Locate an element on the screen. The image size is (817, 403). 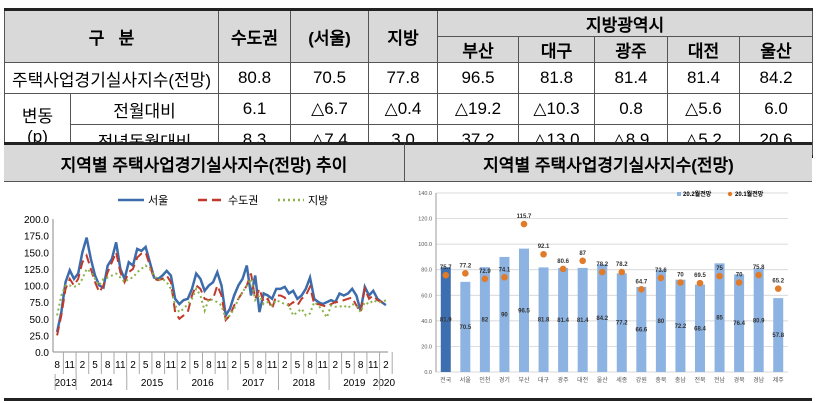
x-tick-label: 전남 is located at coordinates (720, 380).